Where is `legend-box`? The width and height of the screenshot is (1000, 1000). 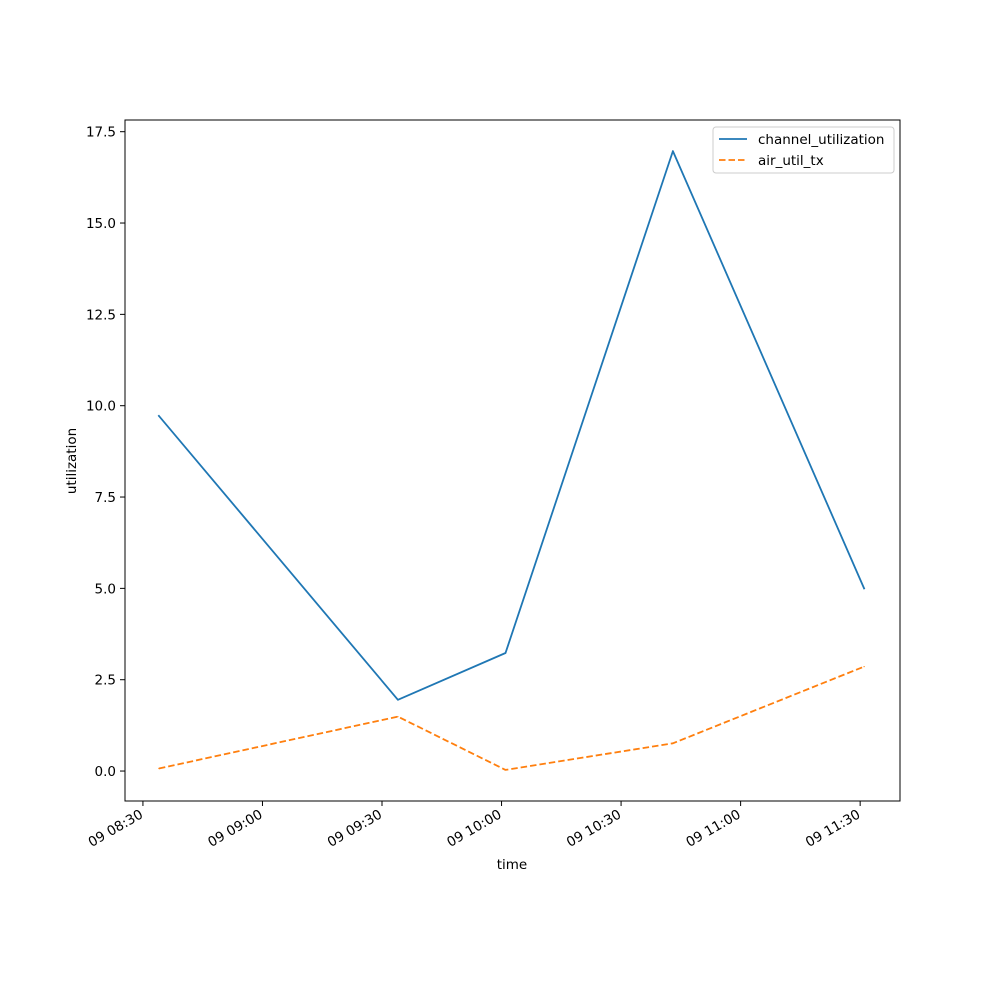 legend-box is located at coordinates (803, 150).